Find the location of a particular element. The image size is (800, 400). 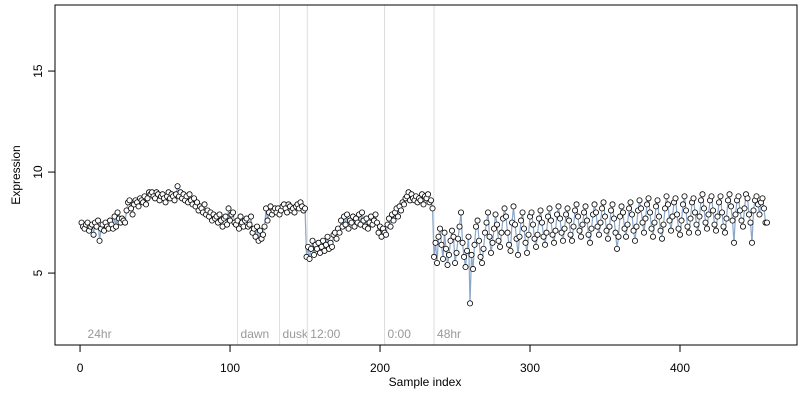

annotation-label: 0:00 is located at coordinates (400, 334).